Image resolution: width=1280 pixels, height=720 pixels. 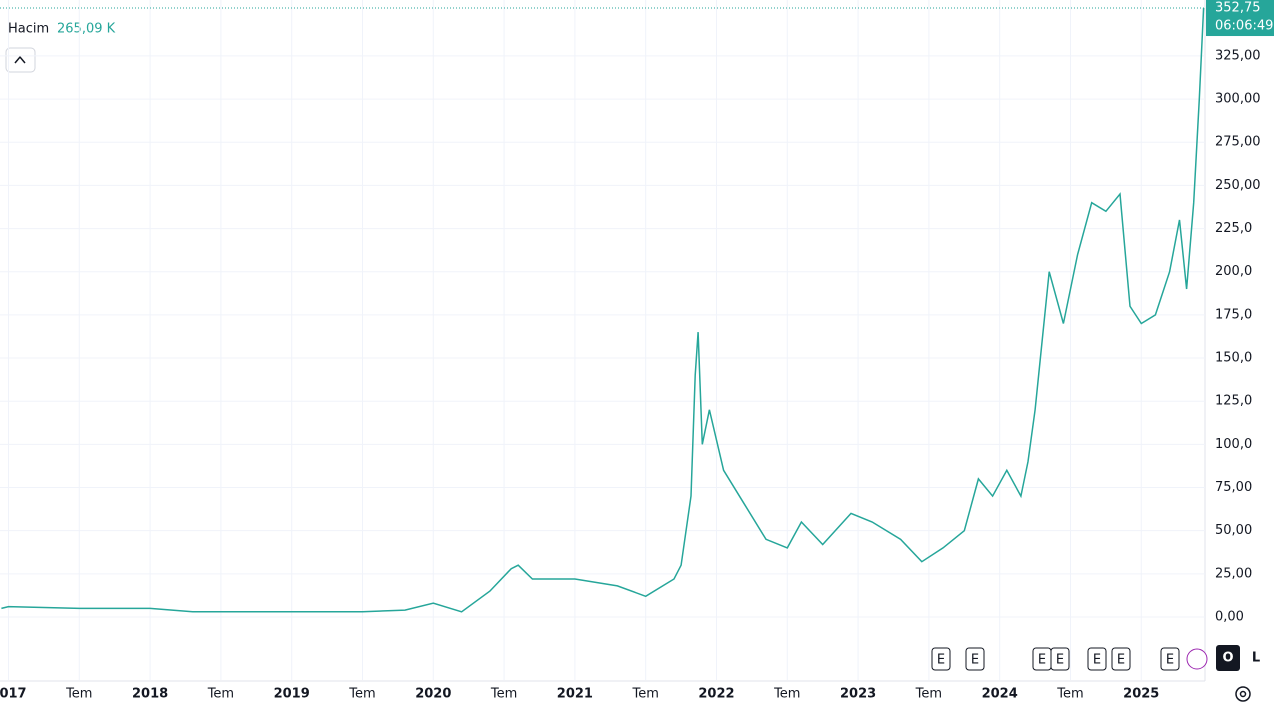 I want to click on button-label: L, so click(x=1256, y=658).